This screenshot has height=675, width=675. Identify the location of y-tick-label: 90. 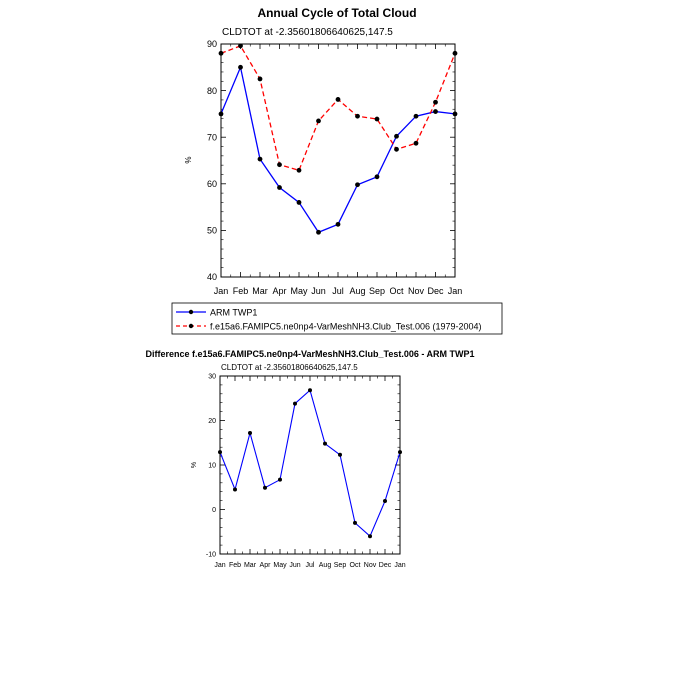
(212, 44).